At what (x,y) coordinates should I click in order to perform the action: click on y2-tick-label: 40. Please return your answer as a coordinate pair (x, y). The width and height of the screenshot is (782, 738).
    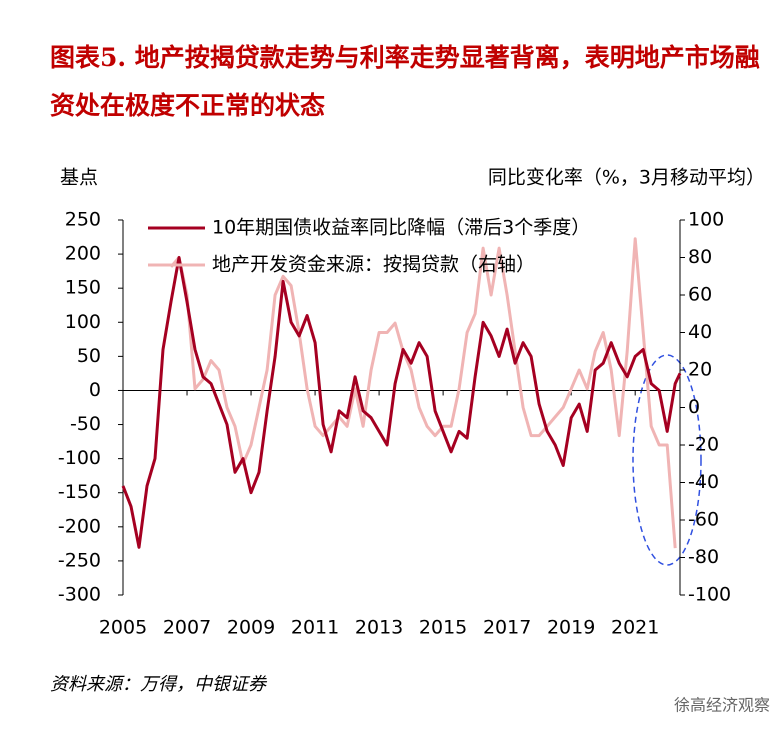
    Looking at the image, I should click on (700, 332).